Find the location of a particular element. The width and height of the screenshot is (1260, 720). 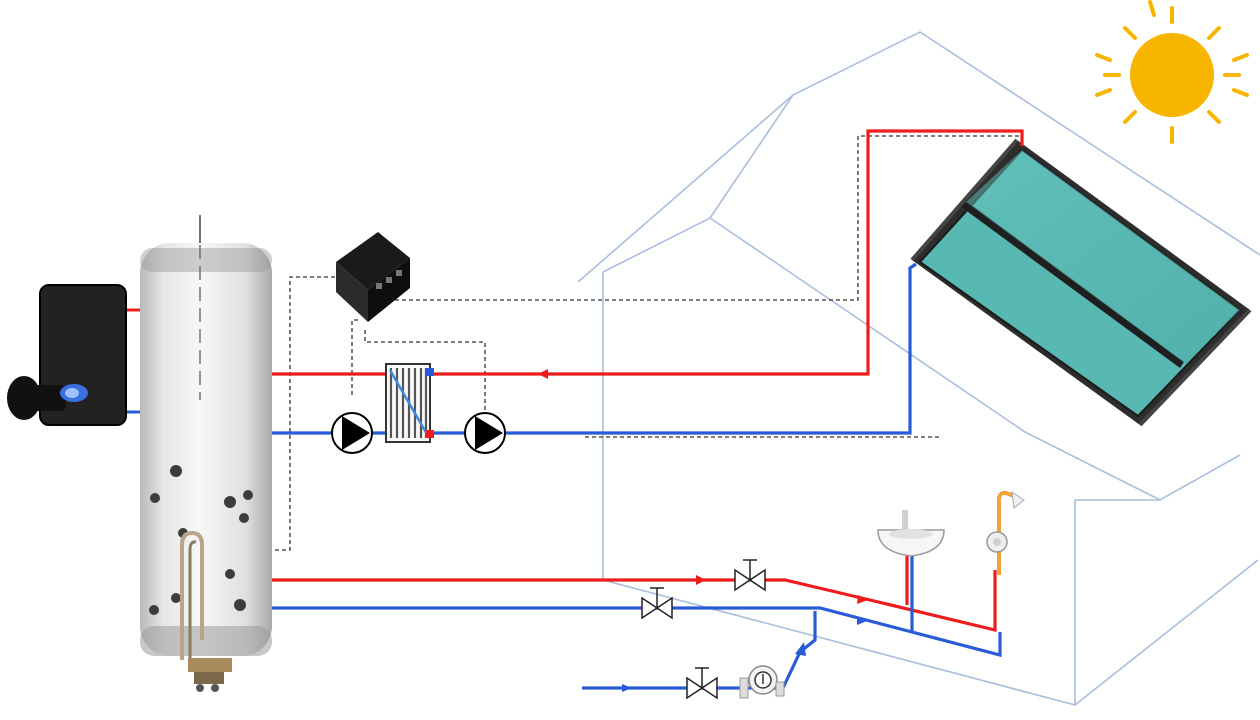

wash-basin is located at coordinates (911, 533).